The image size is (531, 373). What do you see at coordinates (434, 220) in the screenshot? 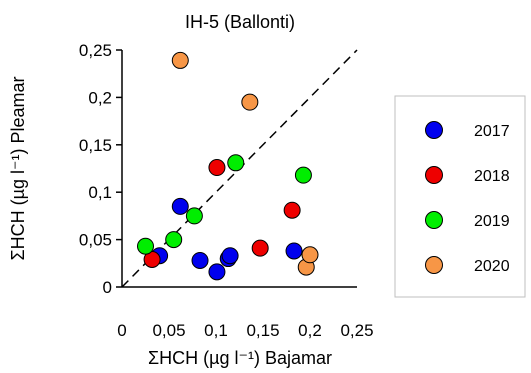
I see `legend-marker-2019` at bounding box center [434, 220].